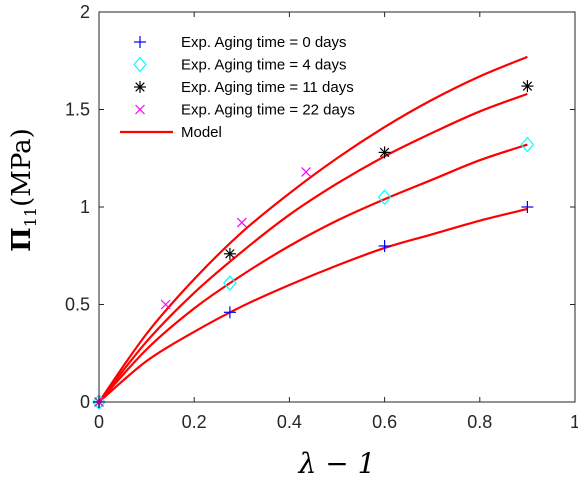 Image resolution: width=578 pixels, height=484 pixels. Describe the element at coordinates (77, 305) in the screenshot. I see `y-tick-label: 0.5` at that location.